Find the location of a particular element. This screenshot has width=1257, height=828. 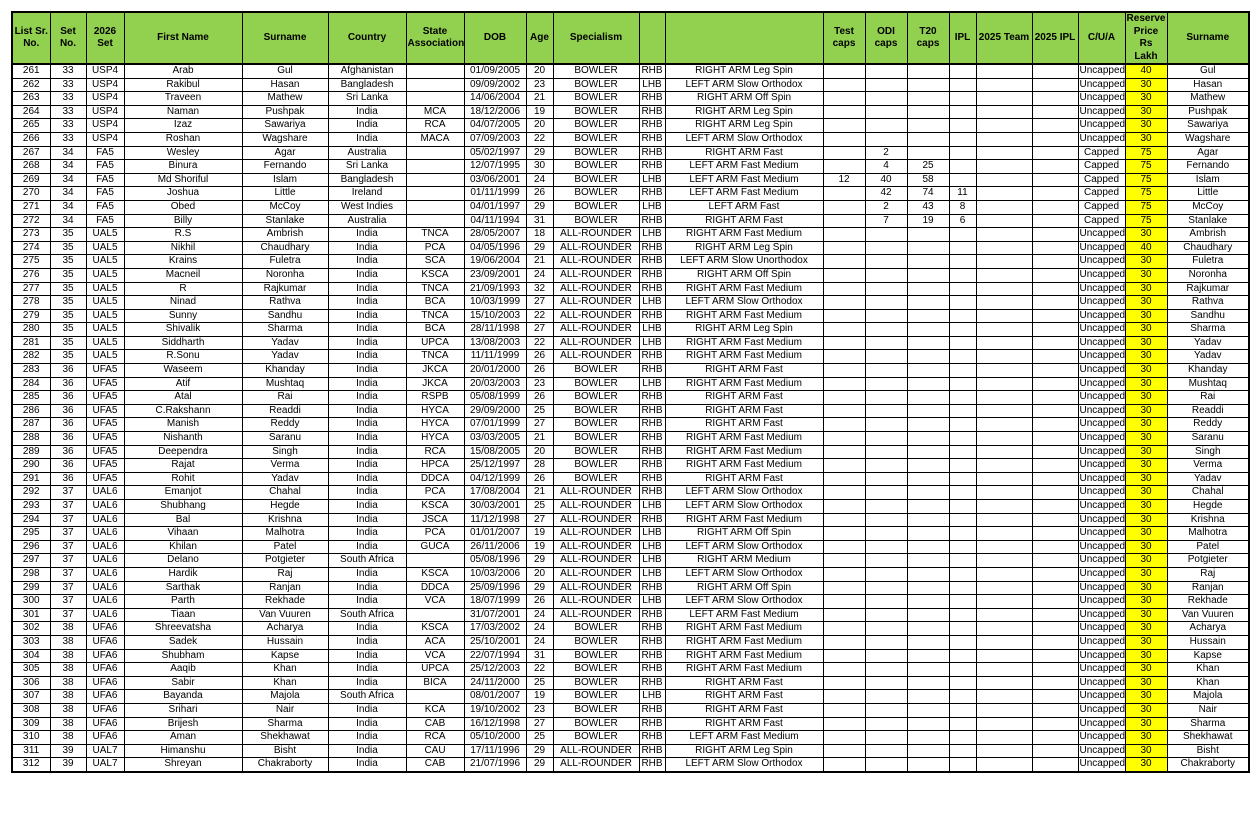

cell-list-sr-no: 267 is located at coordinates (31, 153).